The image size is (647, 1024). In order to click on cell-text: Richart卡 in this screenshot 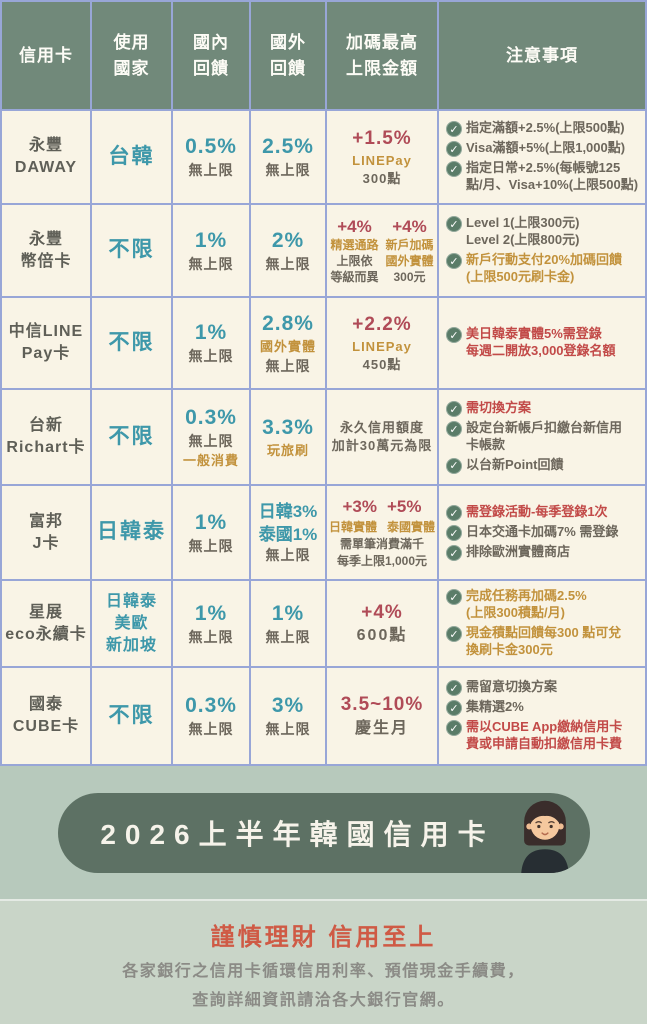, I will do `click(46, 447)`.